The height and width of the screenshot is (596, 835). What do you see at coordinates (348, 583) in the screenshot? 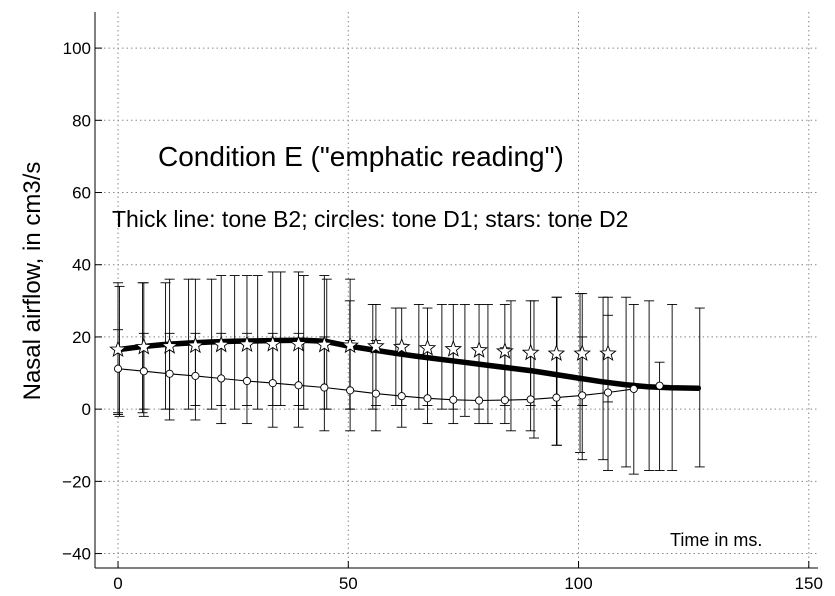
I see `x-tick-label: 50` at bounding box center [348, 583].